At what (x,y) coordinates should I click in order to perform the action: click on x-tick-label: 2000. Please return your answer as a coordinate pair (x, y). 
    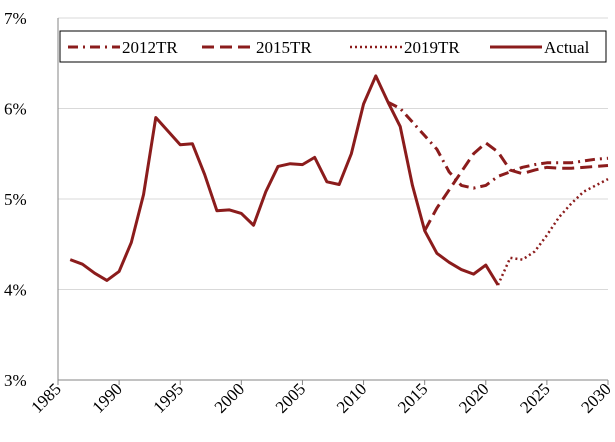
    Looking at the image, I should click on (229, 397).